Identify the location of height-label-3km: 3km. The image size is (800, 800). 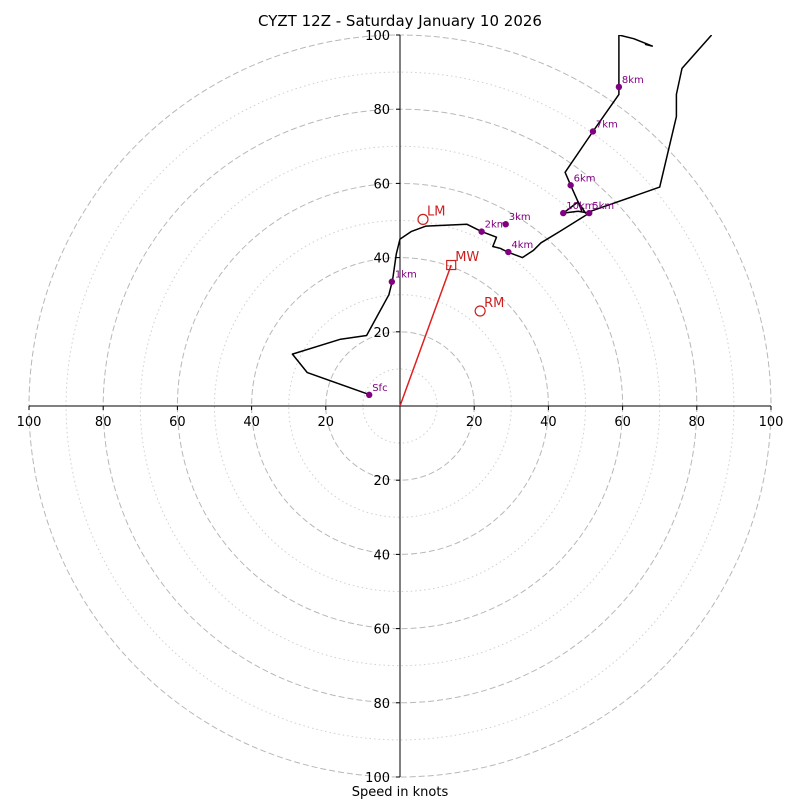
(520, 217).